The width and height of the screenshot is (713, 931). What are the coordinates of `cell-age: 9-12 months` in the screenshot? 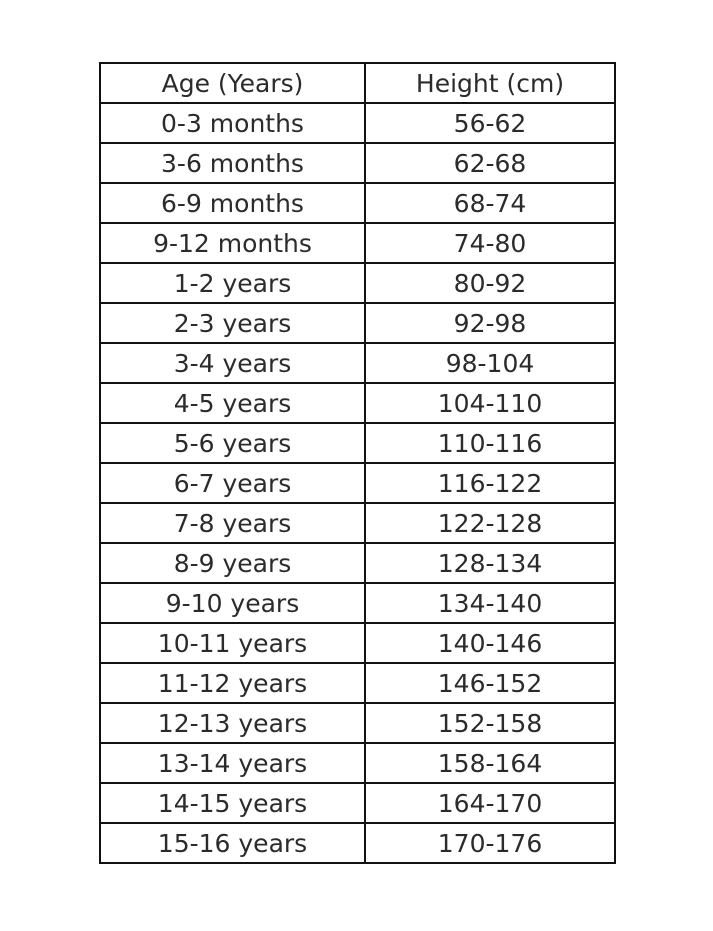 It's located at (232, 243).